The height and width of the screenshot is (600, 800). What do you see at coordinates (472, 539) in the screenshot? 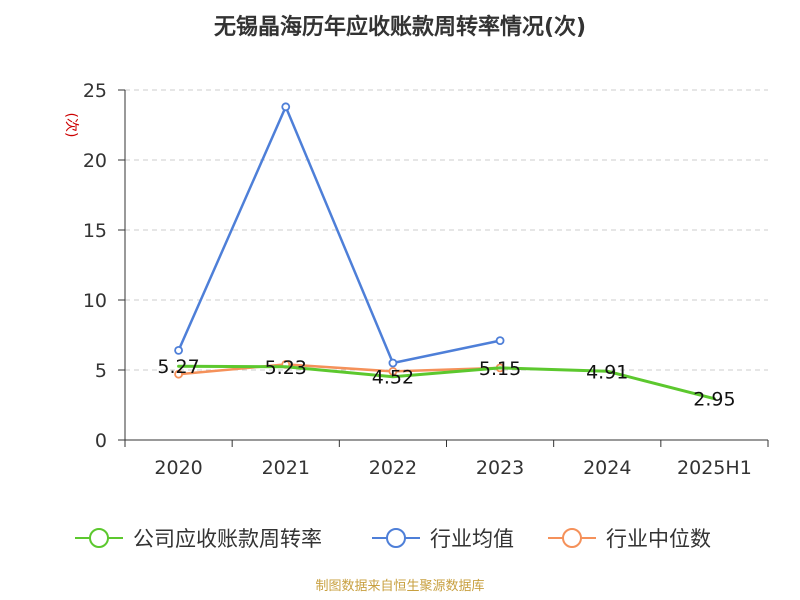
I see `legend-label: 行业均值` at bounding box center [472, 539].